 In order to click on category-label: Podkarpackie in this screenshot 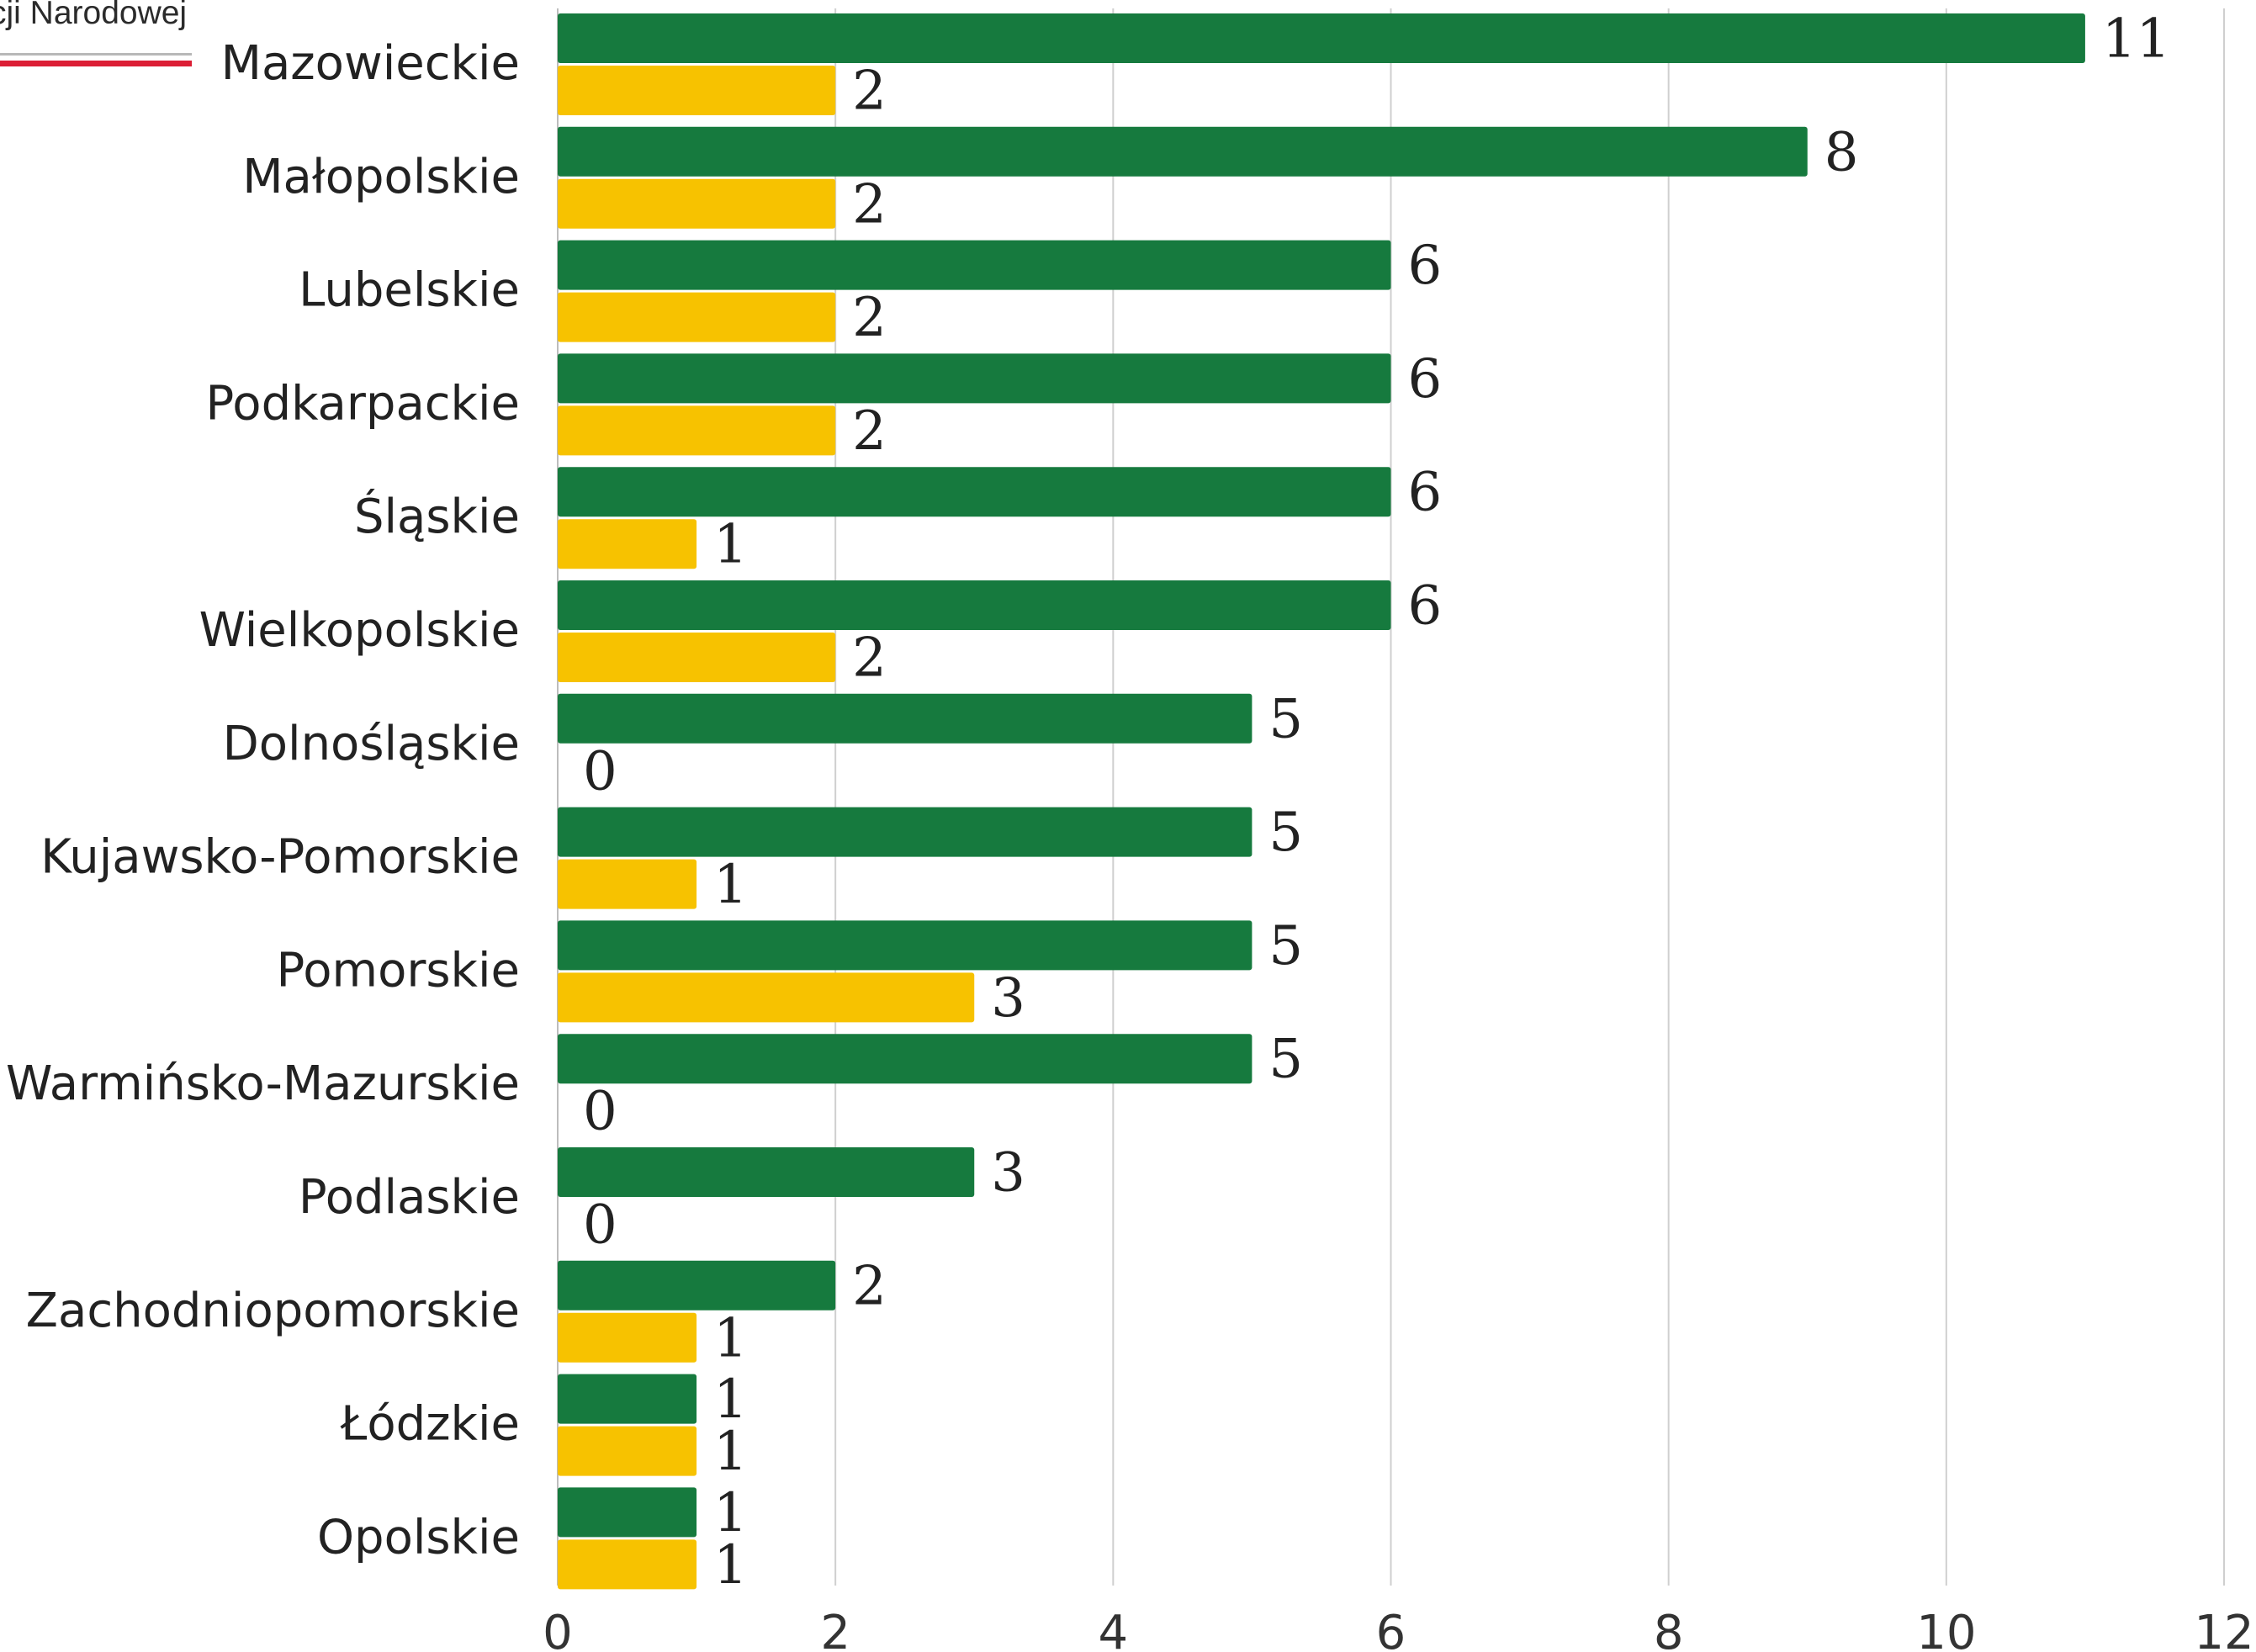, I will do `click(363, 403)`.